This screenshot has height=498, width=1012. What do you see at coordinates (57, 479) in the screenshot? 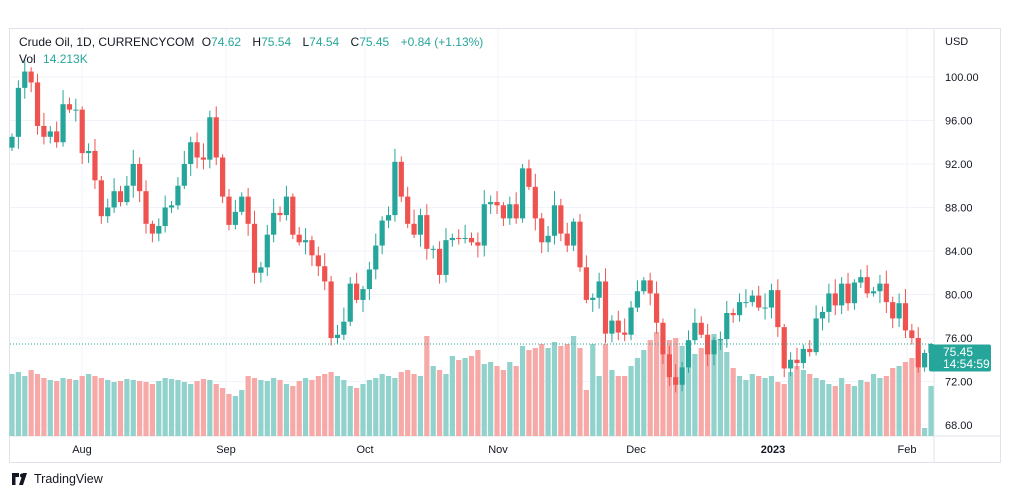
I see `tradingview-logo: TradingView` at bounding box center [57, 479].